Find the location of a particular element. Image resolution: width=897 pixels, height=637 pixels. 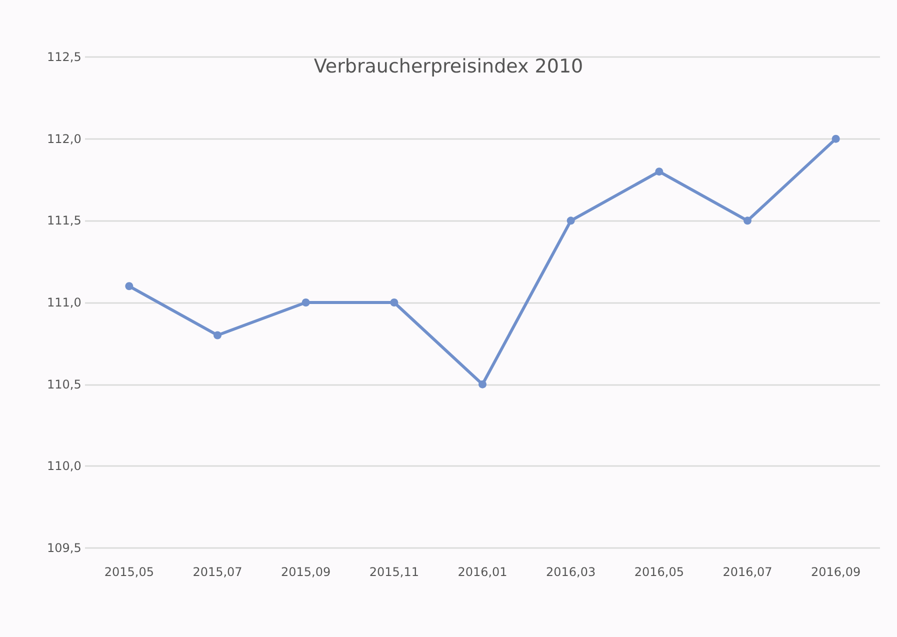

x-tick-label: 2016,01 is located at coordinates (483, 572).